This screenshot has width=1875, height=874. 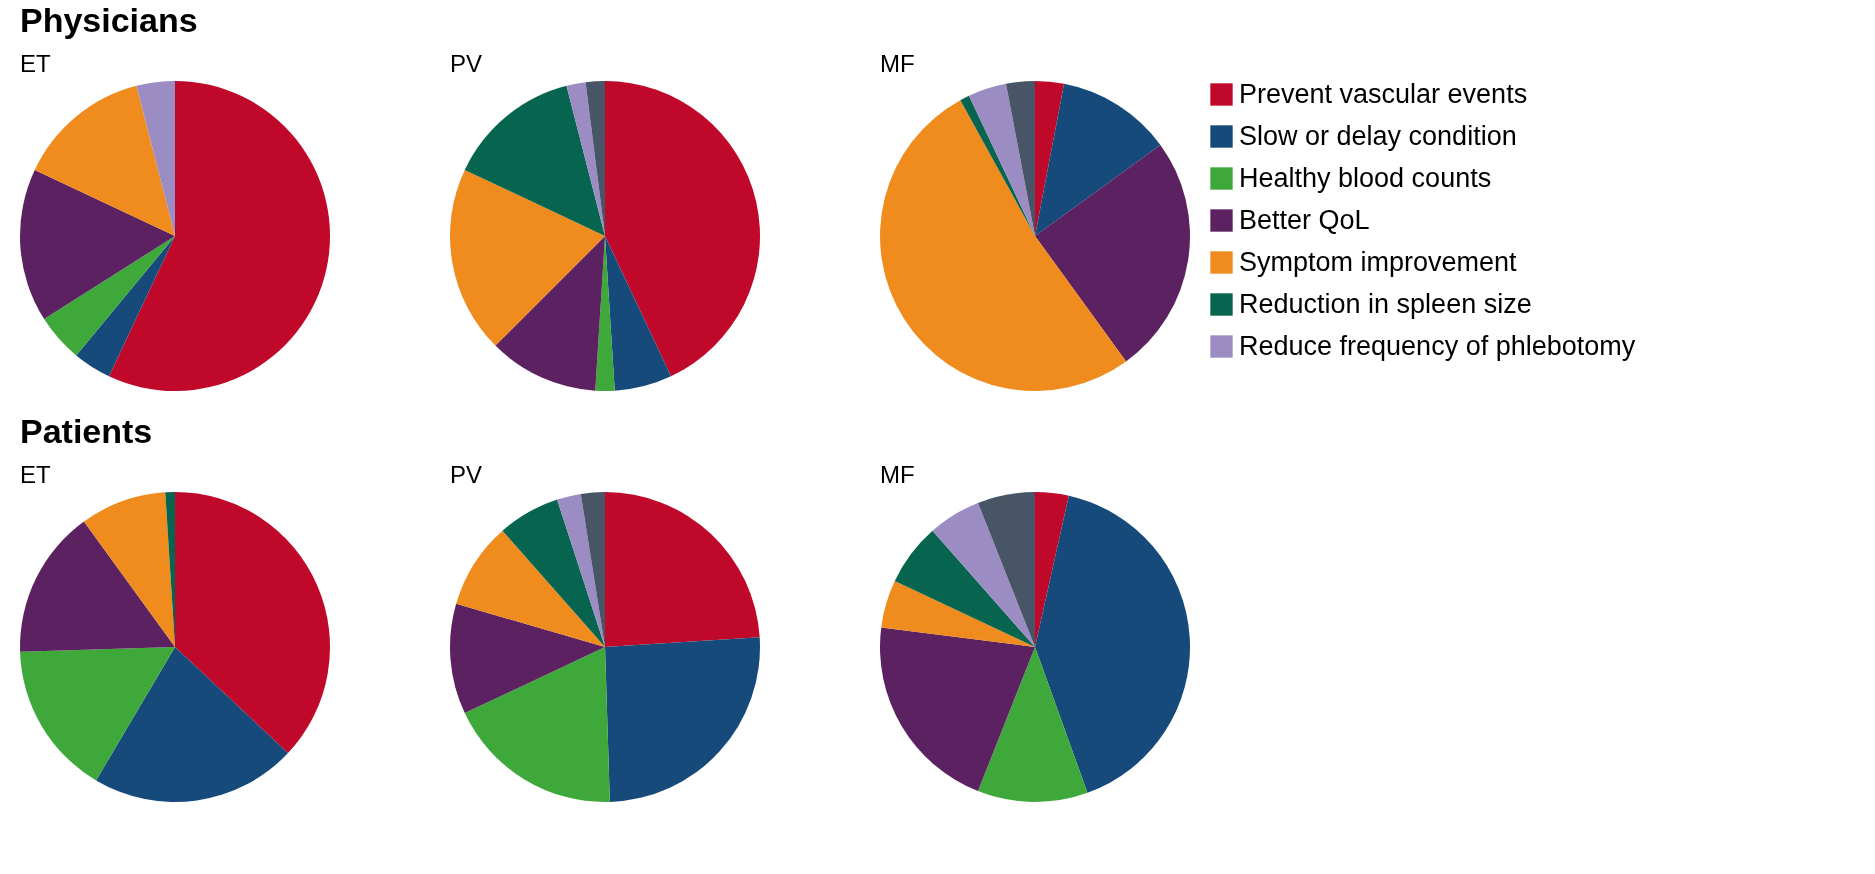 What do you see at coordinates (1383, 93) in the screenshot?
I see `legend-label: Prevent vascular events` at bounding box center [1383, 93].